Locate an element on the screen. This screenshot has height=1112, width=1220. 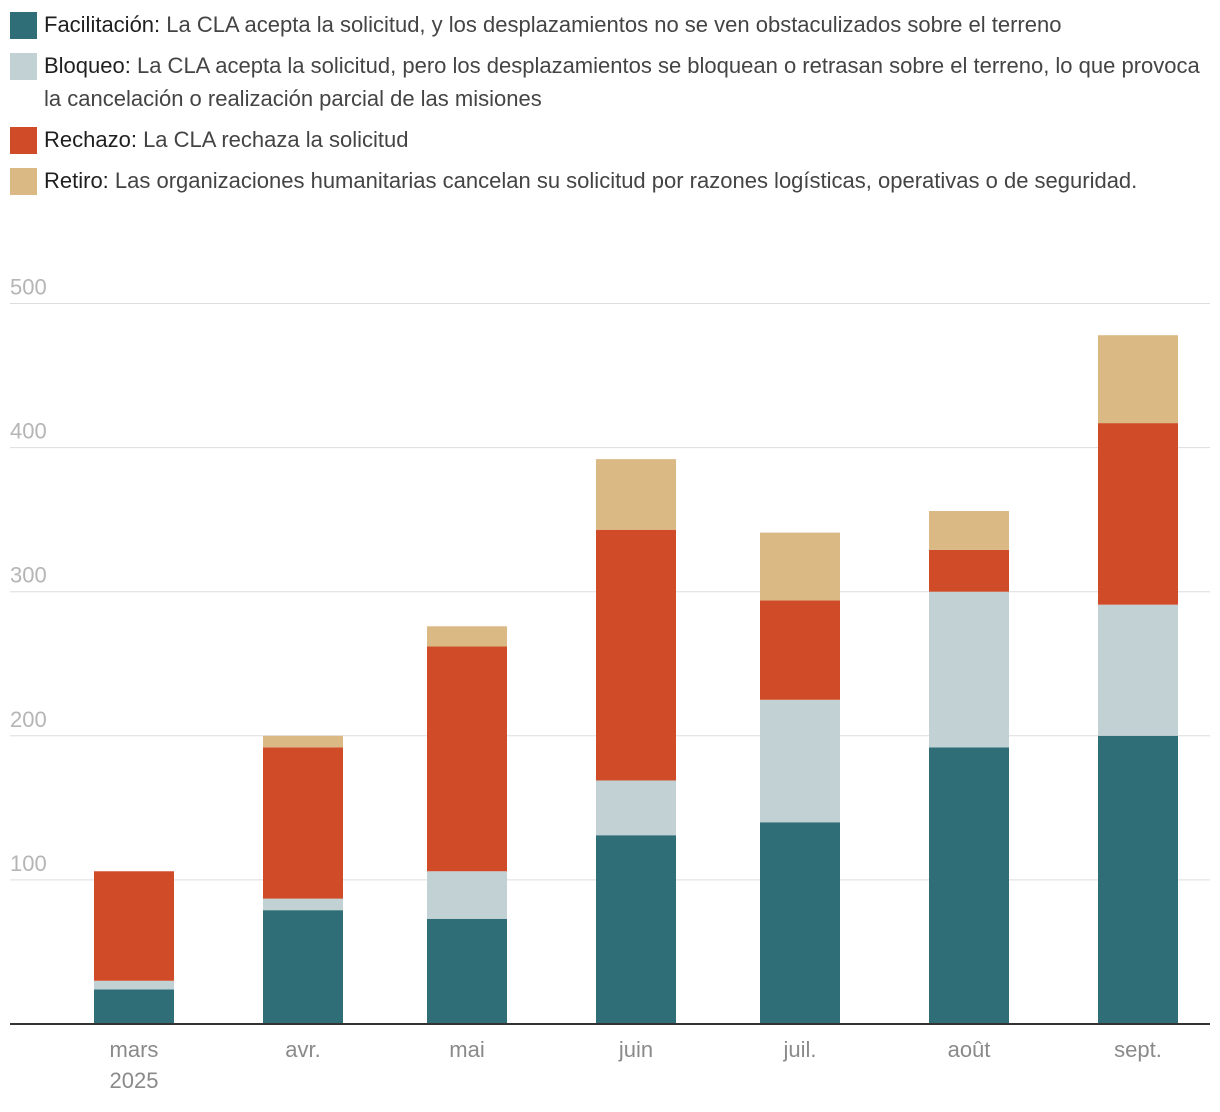
y-tick-label: 100 is located at coordinates (28, 863).